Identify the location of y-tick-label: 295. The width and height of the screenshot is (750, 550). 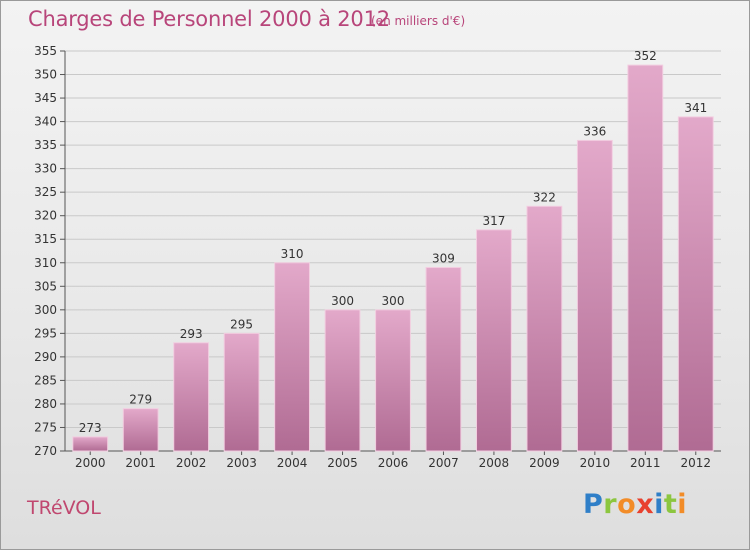
(45, 333).